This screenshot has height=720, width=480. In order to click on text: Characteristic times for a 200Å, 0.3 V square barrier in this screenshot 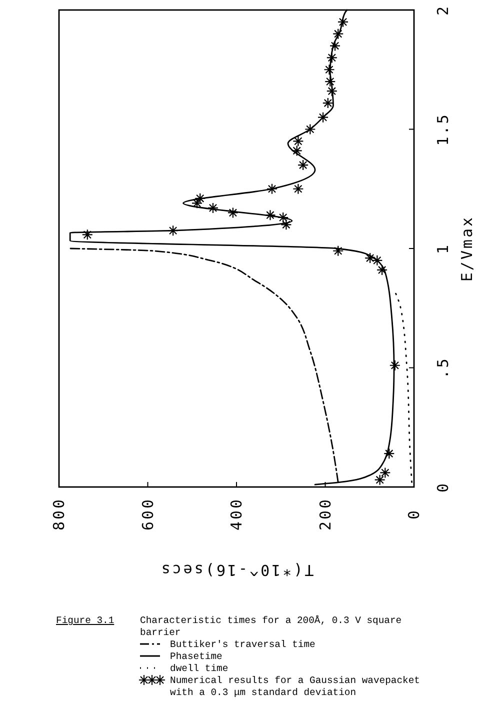, I will do `click(271, 626)`.